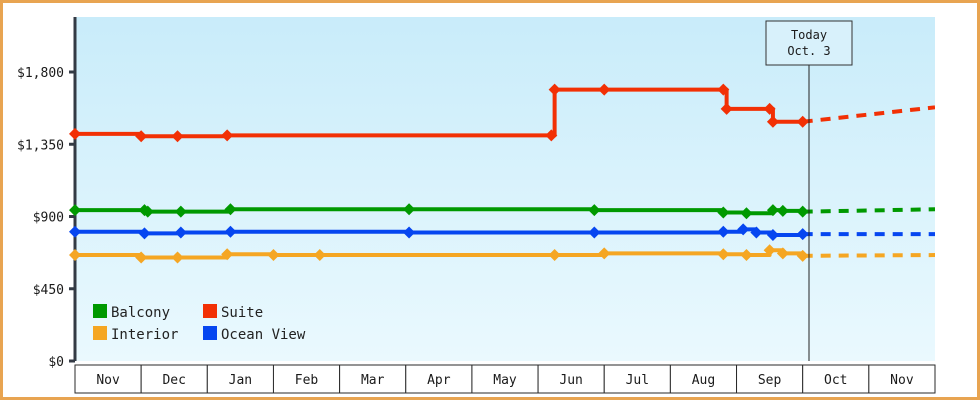 The image size is (980, 400). I want to click on legend-label: Interior, so click(144, 335).